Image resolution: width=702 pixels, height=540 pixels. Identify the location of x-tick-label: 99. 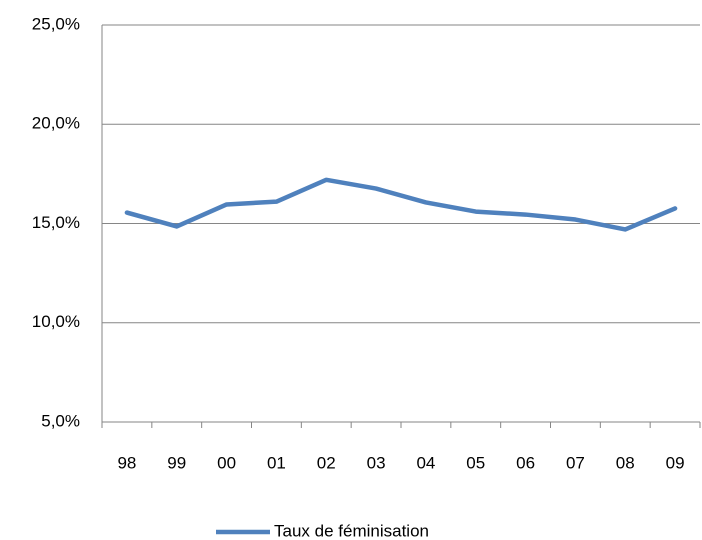
(176, 462).